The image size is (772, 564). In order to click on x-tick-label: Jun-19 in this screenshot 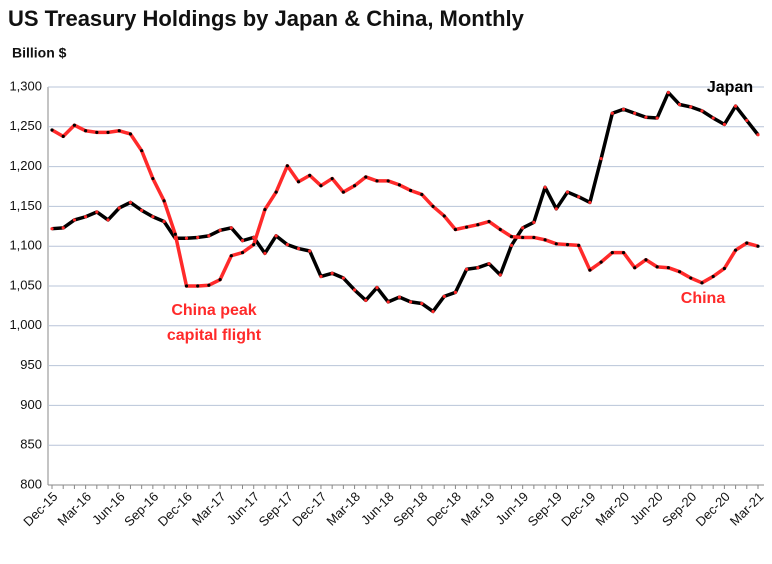, I will do `click(512, 508)`.